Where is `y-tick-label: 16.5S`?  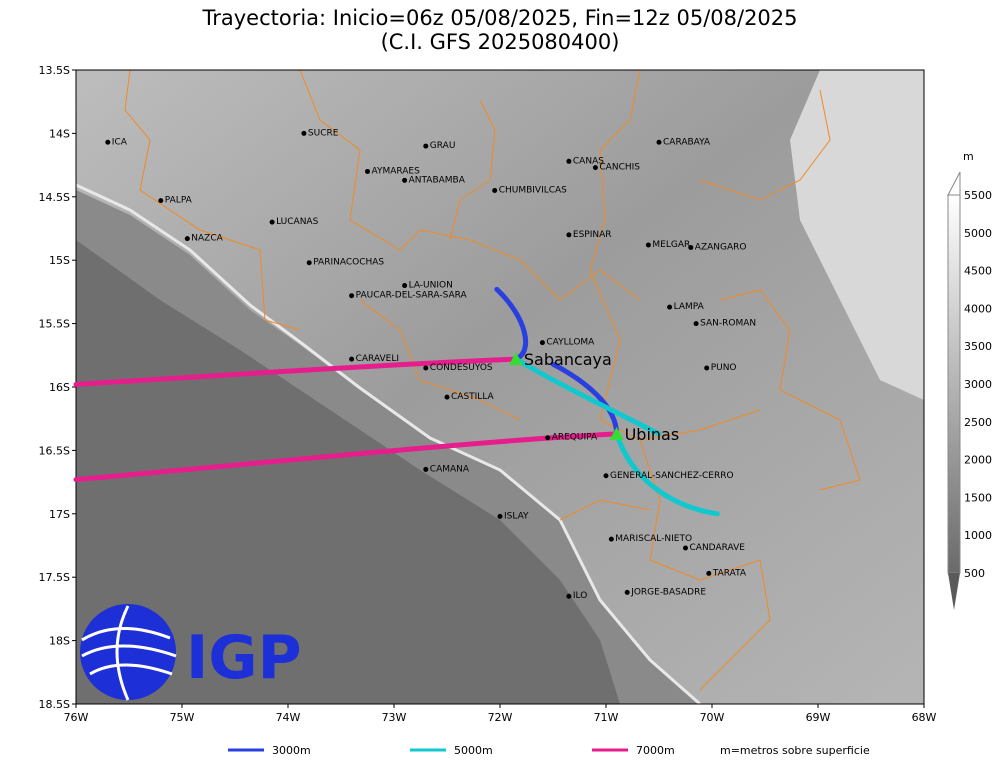 y-tick-label: 16.5S is located at coordinates (54, 450).